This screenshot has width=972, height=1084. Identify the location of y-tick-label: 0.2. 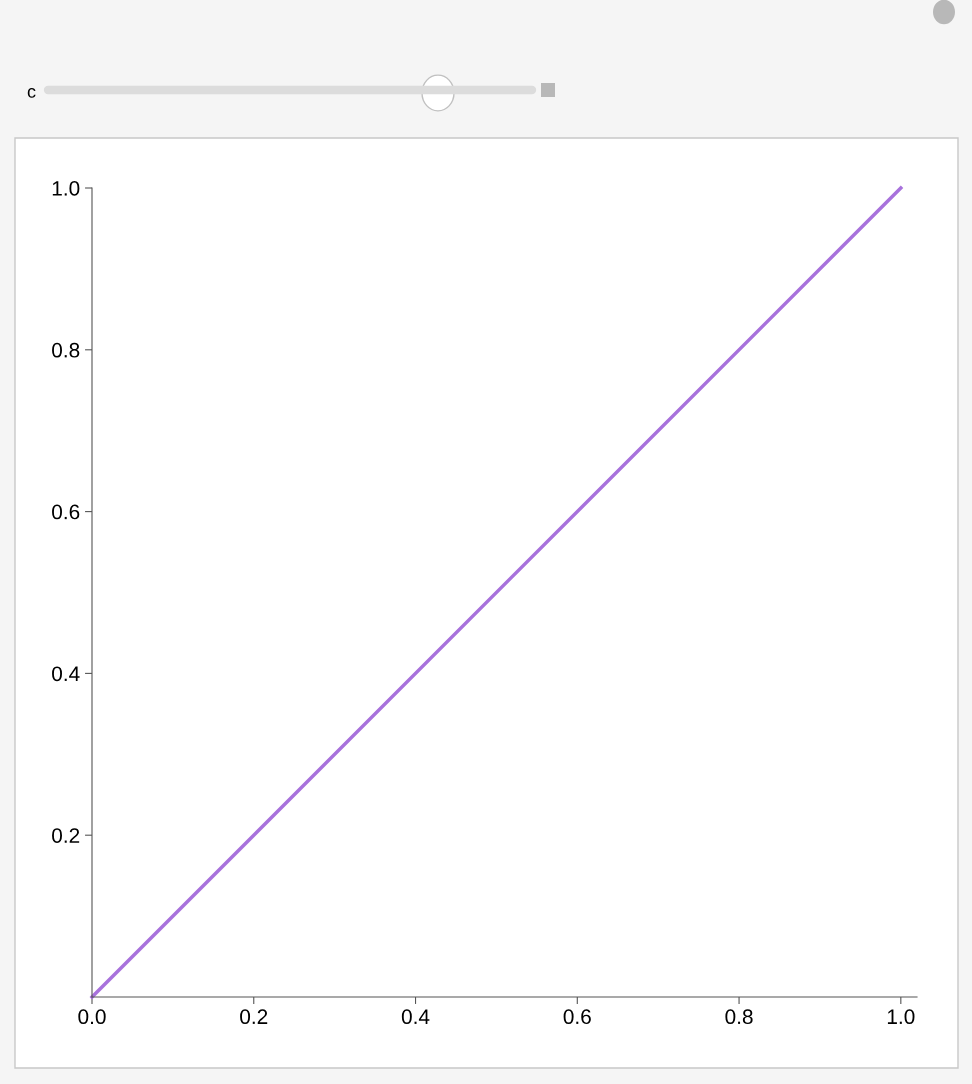
(66, 835).